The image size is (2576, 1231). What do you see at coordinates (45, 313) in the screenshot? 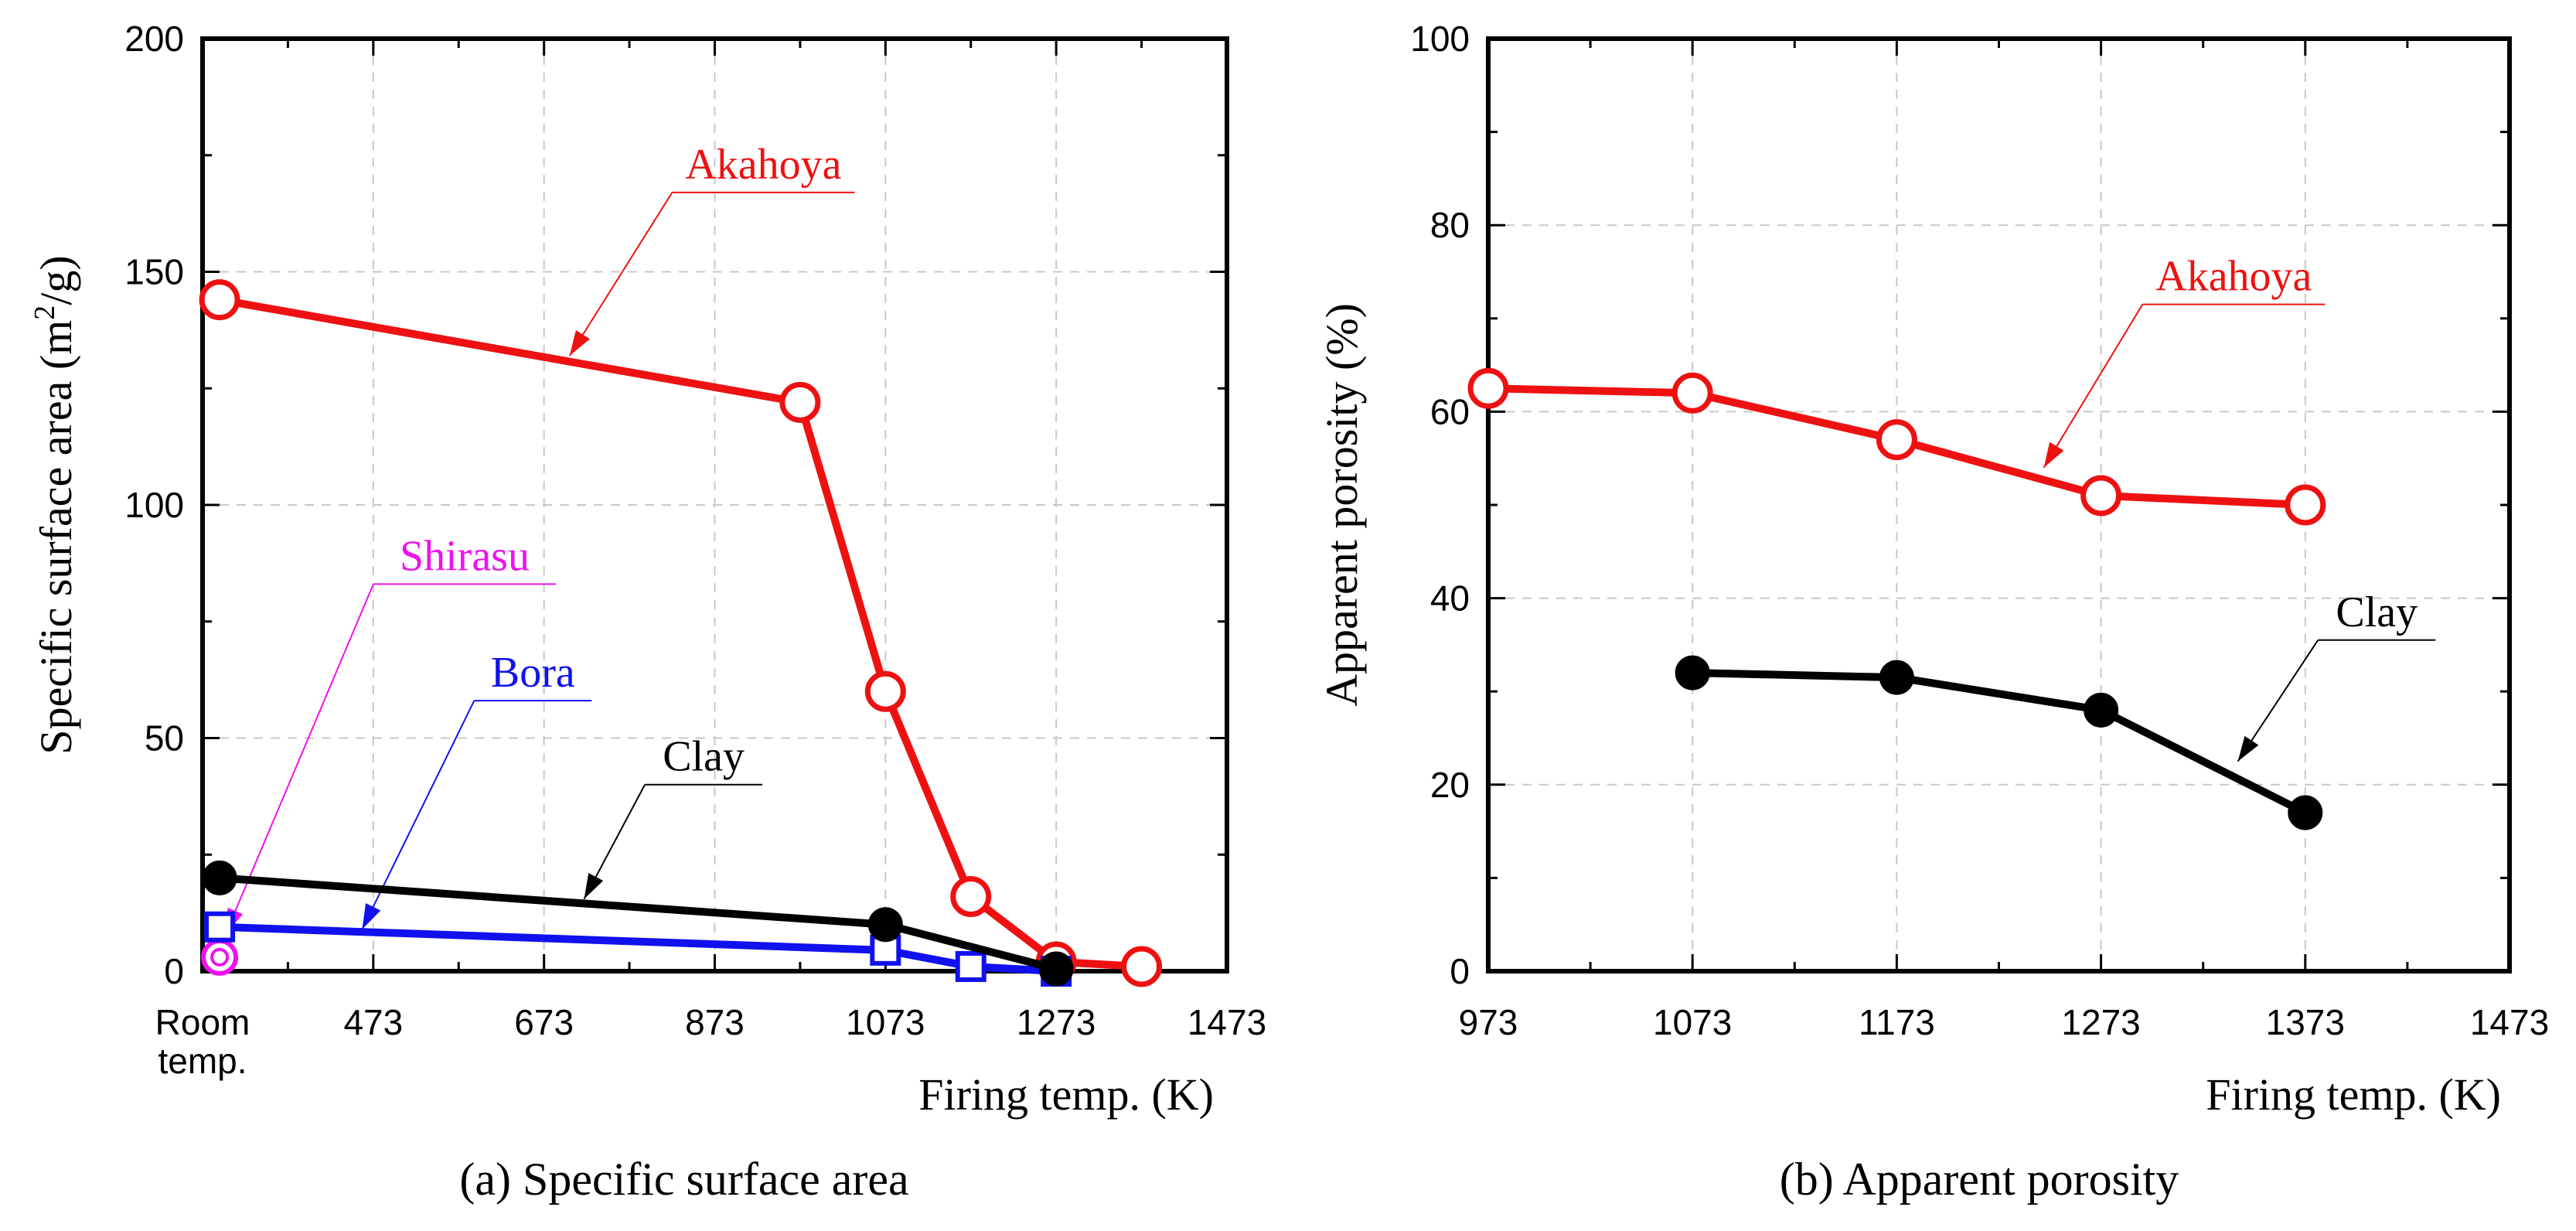
I see `y-axis-title-superscript: 2` at bounding box center [45, 313].